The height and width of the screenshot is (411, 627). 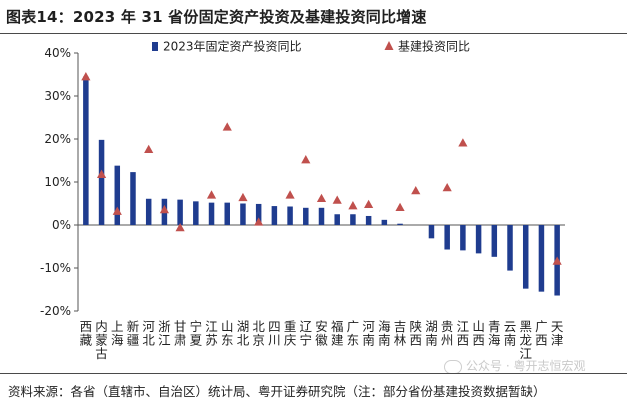 I want to click on y-tick-label: -10%, so click(x=55, y=268).